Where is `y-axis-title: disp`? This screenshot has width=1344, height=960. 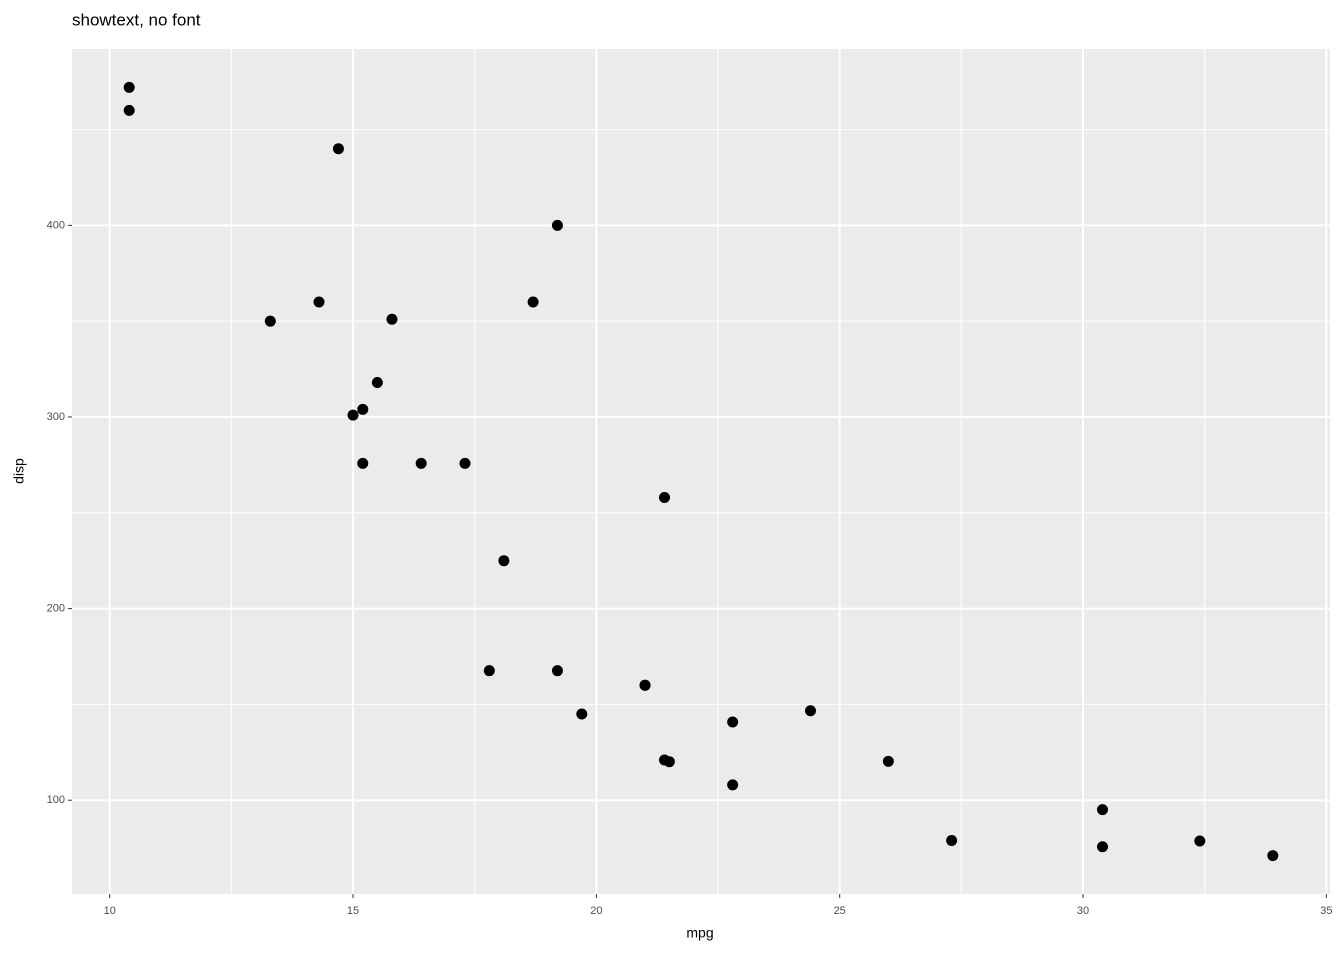 y-axis-title: disp is located at coordinates (19, 471).